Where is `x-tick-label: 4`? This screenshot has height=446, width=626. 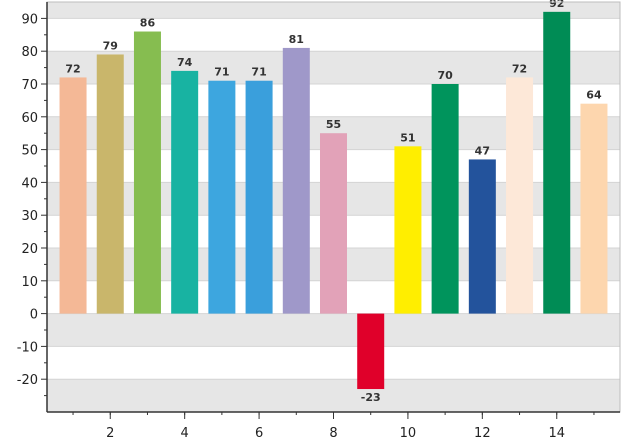
x-tick-label: 4 is located at coordinates (185, 433).